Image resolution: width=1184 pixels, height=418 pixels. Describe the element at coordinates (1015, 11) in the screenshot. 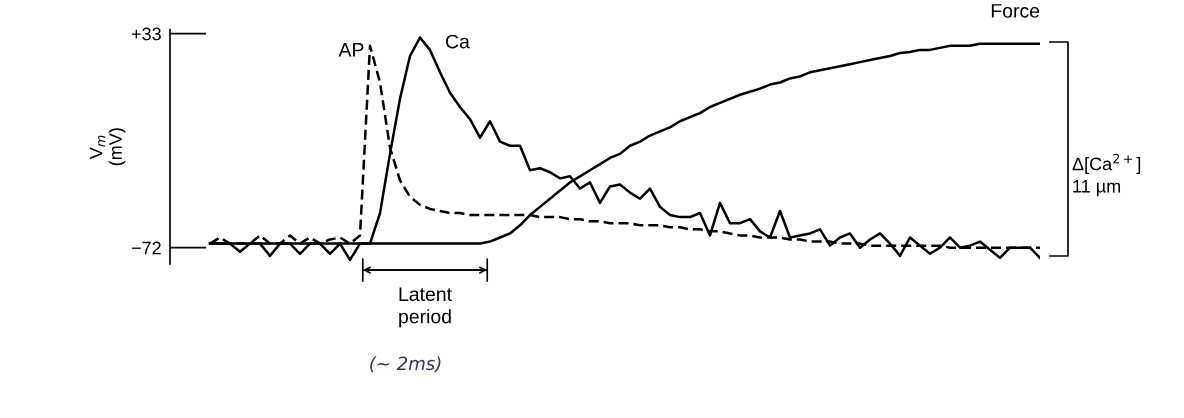

I see `series-label: Force` at that location.